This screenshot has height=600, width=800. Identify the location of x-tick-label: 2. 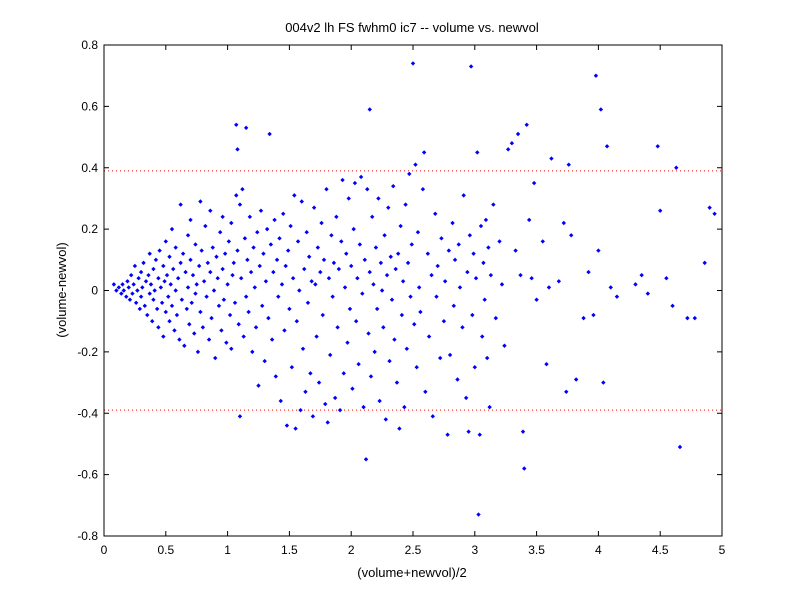
(351, 550).